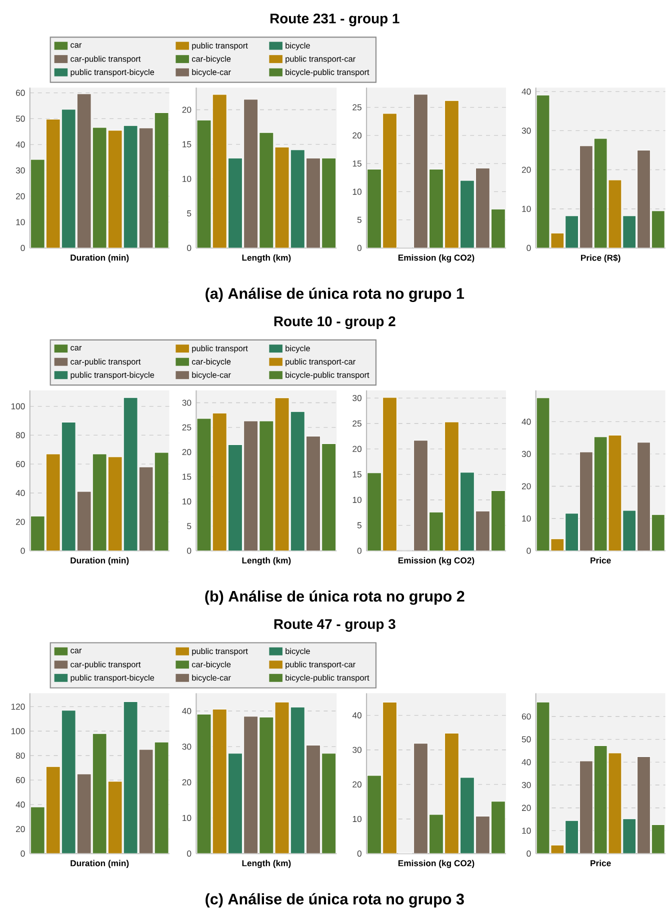 The width and height of the screenshot is (669, 912). I want to click on text: (c) Análise de única rota no grupo 3, so click(334, 900).